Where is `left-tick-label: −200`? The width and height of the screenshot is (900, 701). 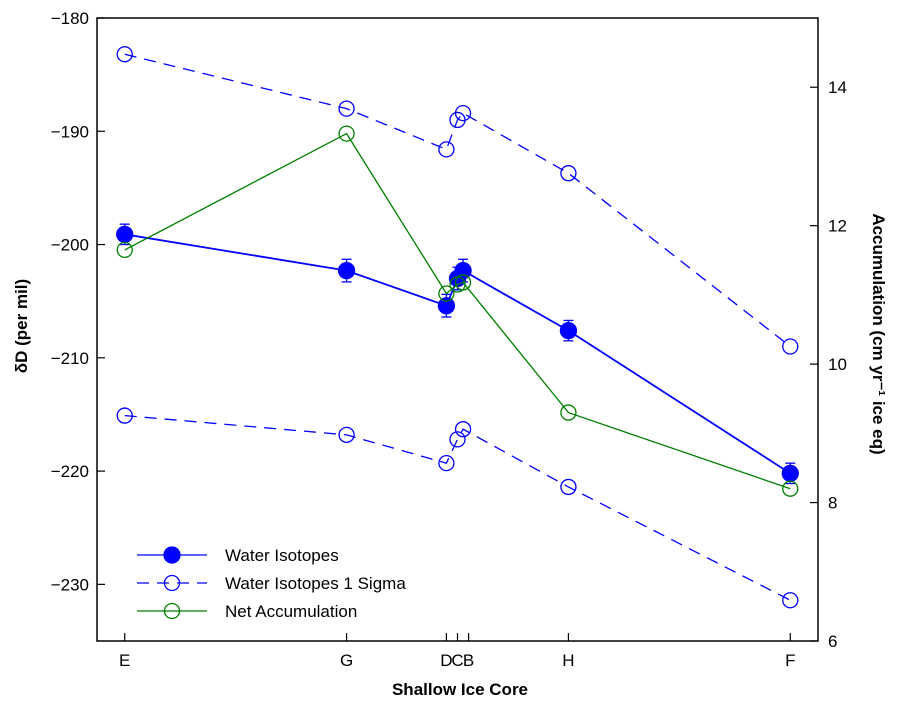 left-tick-label: −200 is located at coordinates (70, 245).